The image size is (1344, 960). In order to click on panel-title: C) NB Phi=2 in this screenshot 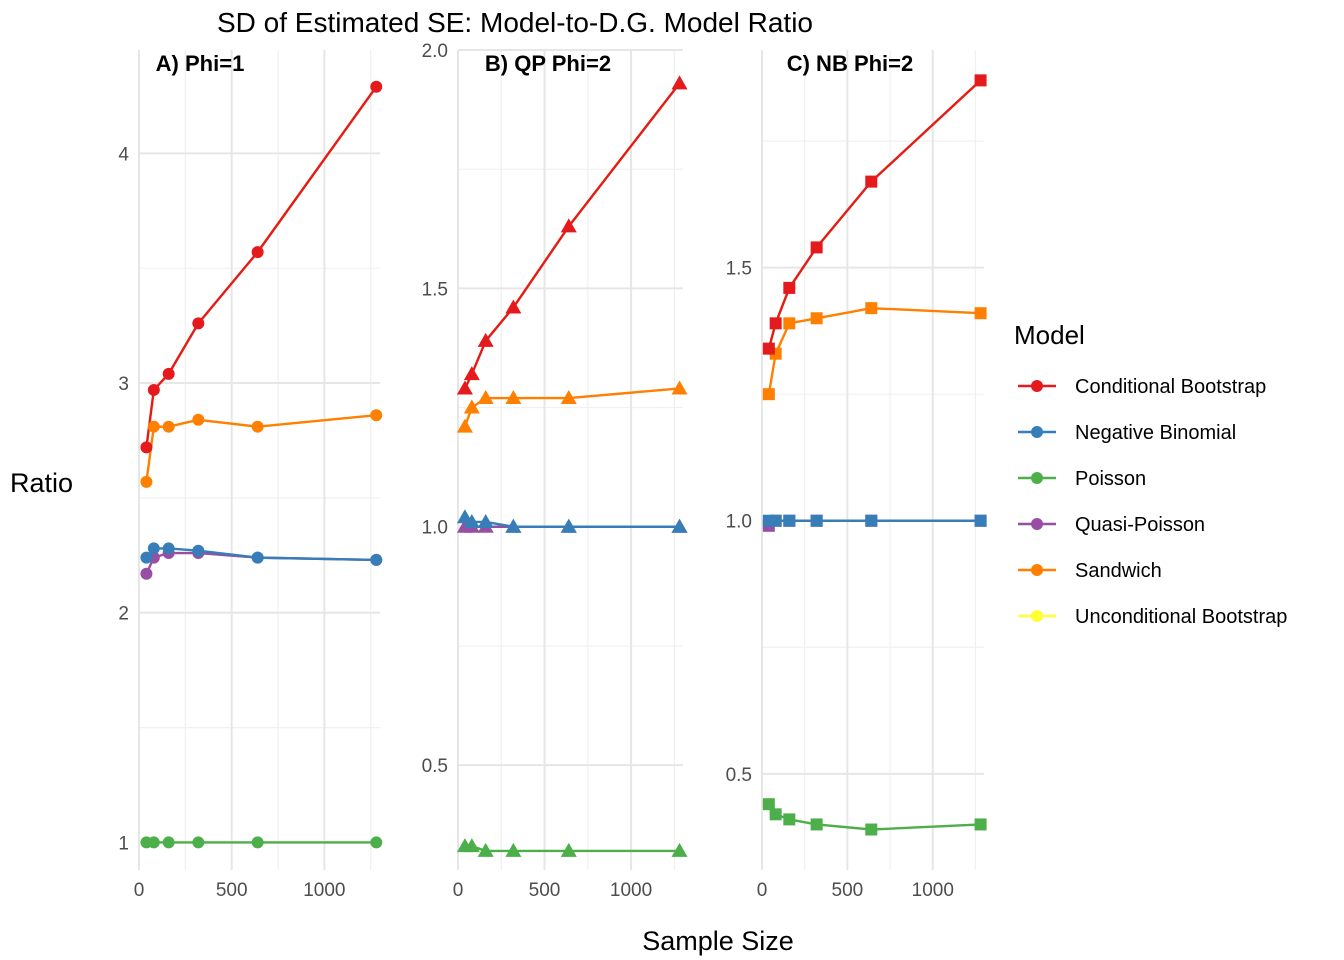, I will do `click(850, 63)`.